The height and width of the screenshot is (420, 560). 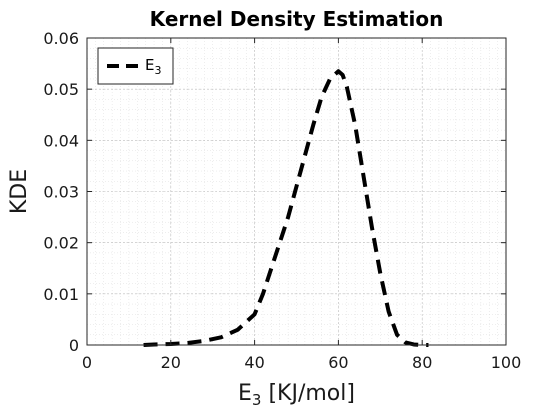 What do you see at coordinates (422, 362) in the screenshot?
I see `x-tick-label: 80` at bounding box center [422, 362].